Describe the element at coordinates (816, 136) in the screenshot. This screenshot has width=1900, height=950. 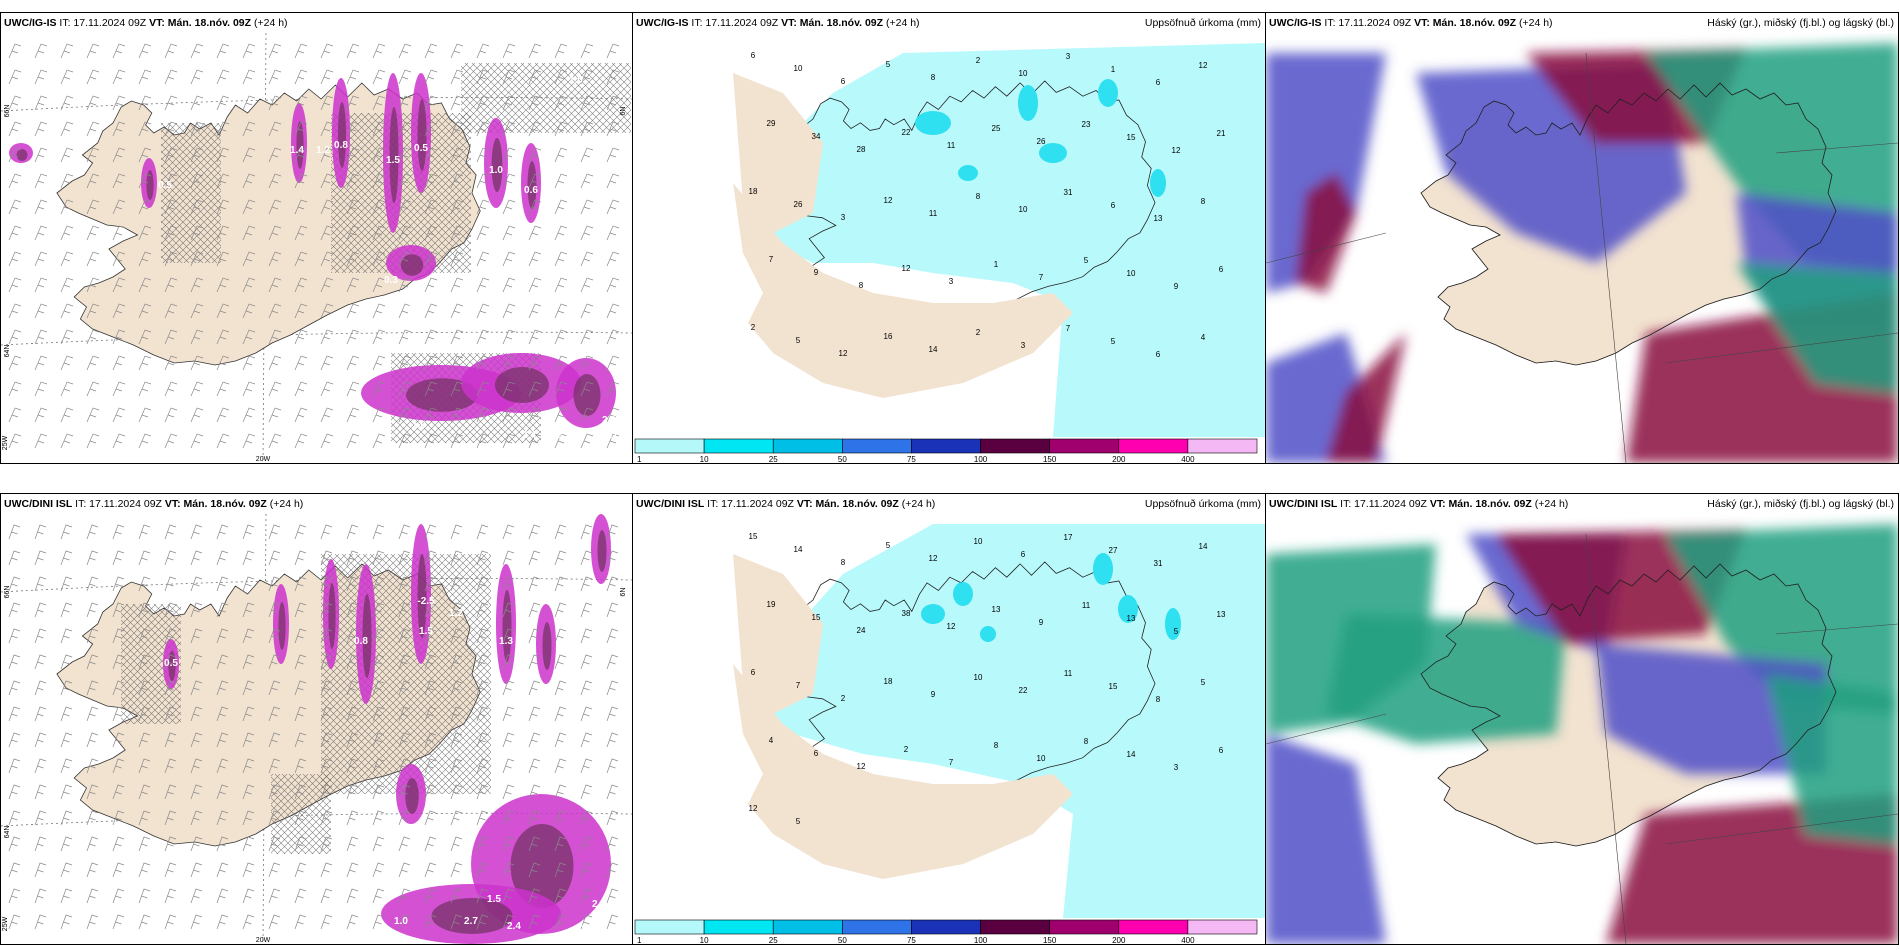
I see `precip-value-label: 34` at that location.